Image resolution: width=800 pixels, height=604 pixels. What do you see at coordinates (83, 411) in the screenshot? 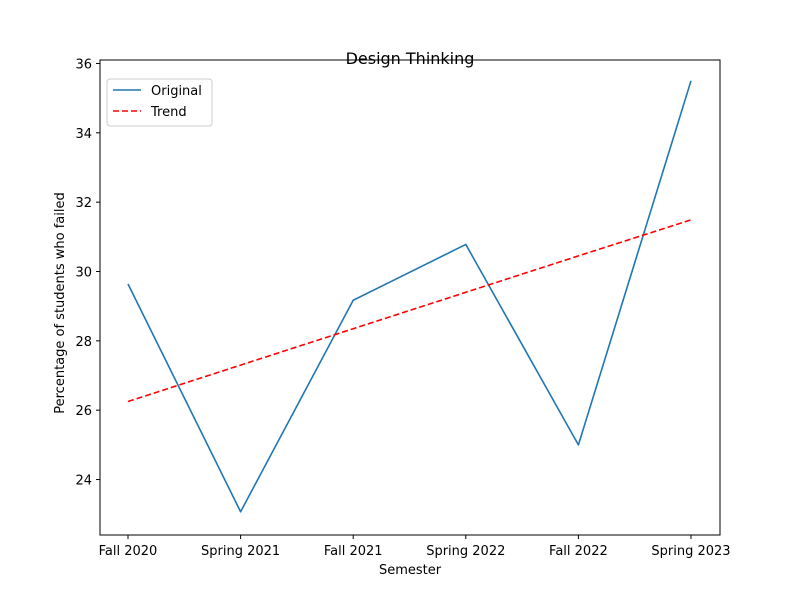
I see `y-tick-label: 26` at bounding box center [83, 411].